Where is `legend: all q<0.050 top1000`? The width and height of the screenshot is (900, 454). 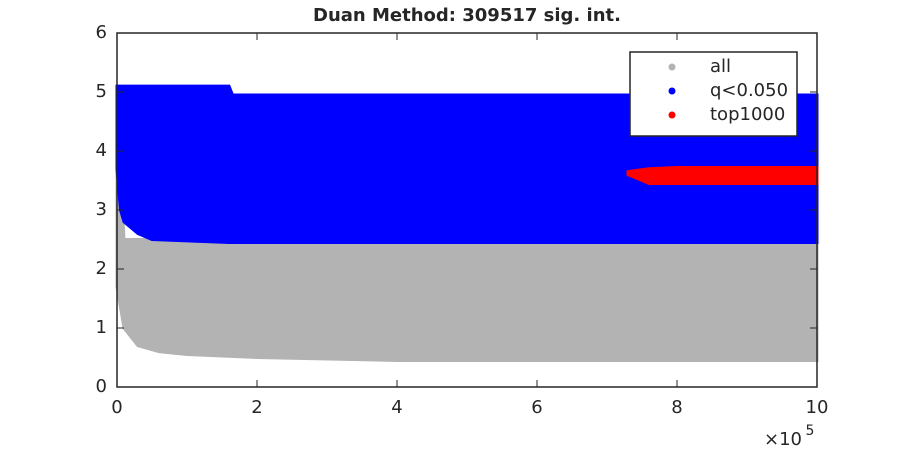 legend: all q<0.050 top1000 is located at coordinates (713, 94).